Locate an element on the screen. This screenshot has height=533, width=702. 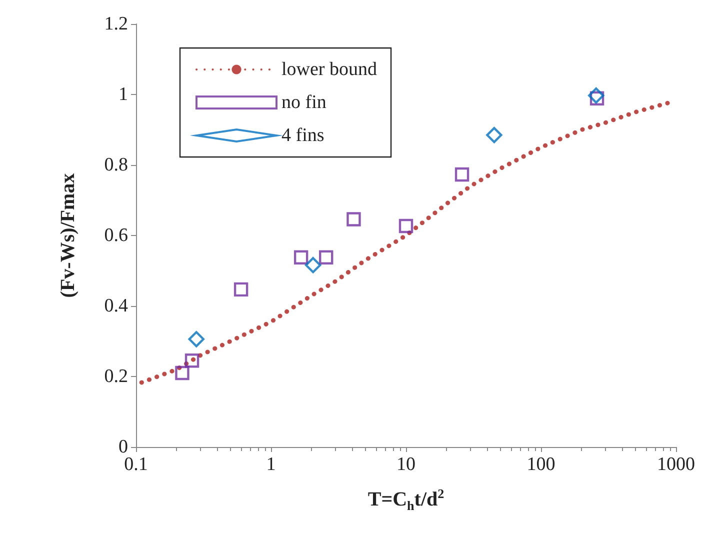
x-tick-label: 100 is located at coordinates (541, 464).